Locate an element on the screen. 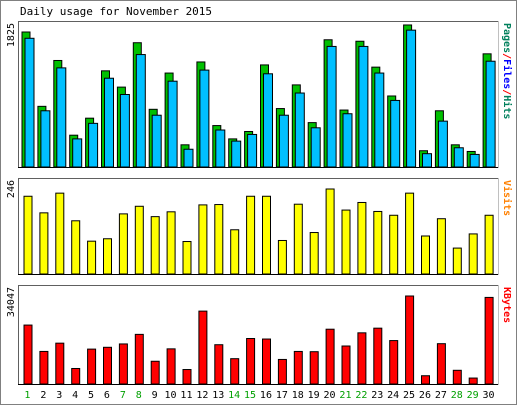  files-bar-9-fill is located at coordinates (156, 141).